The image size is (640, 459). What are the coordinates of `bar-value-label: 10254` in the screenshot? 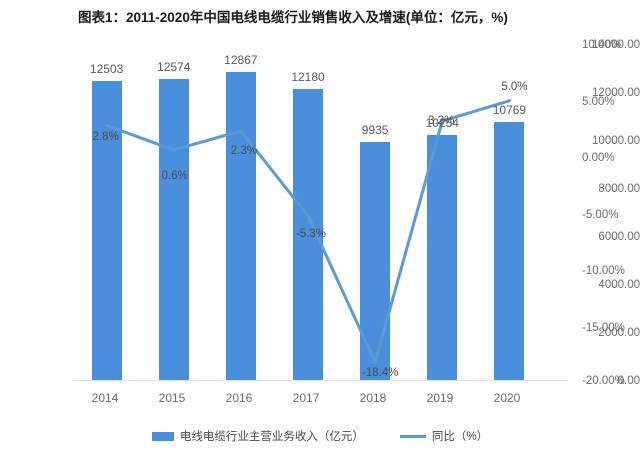 It's located at (442, 122).